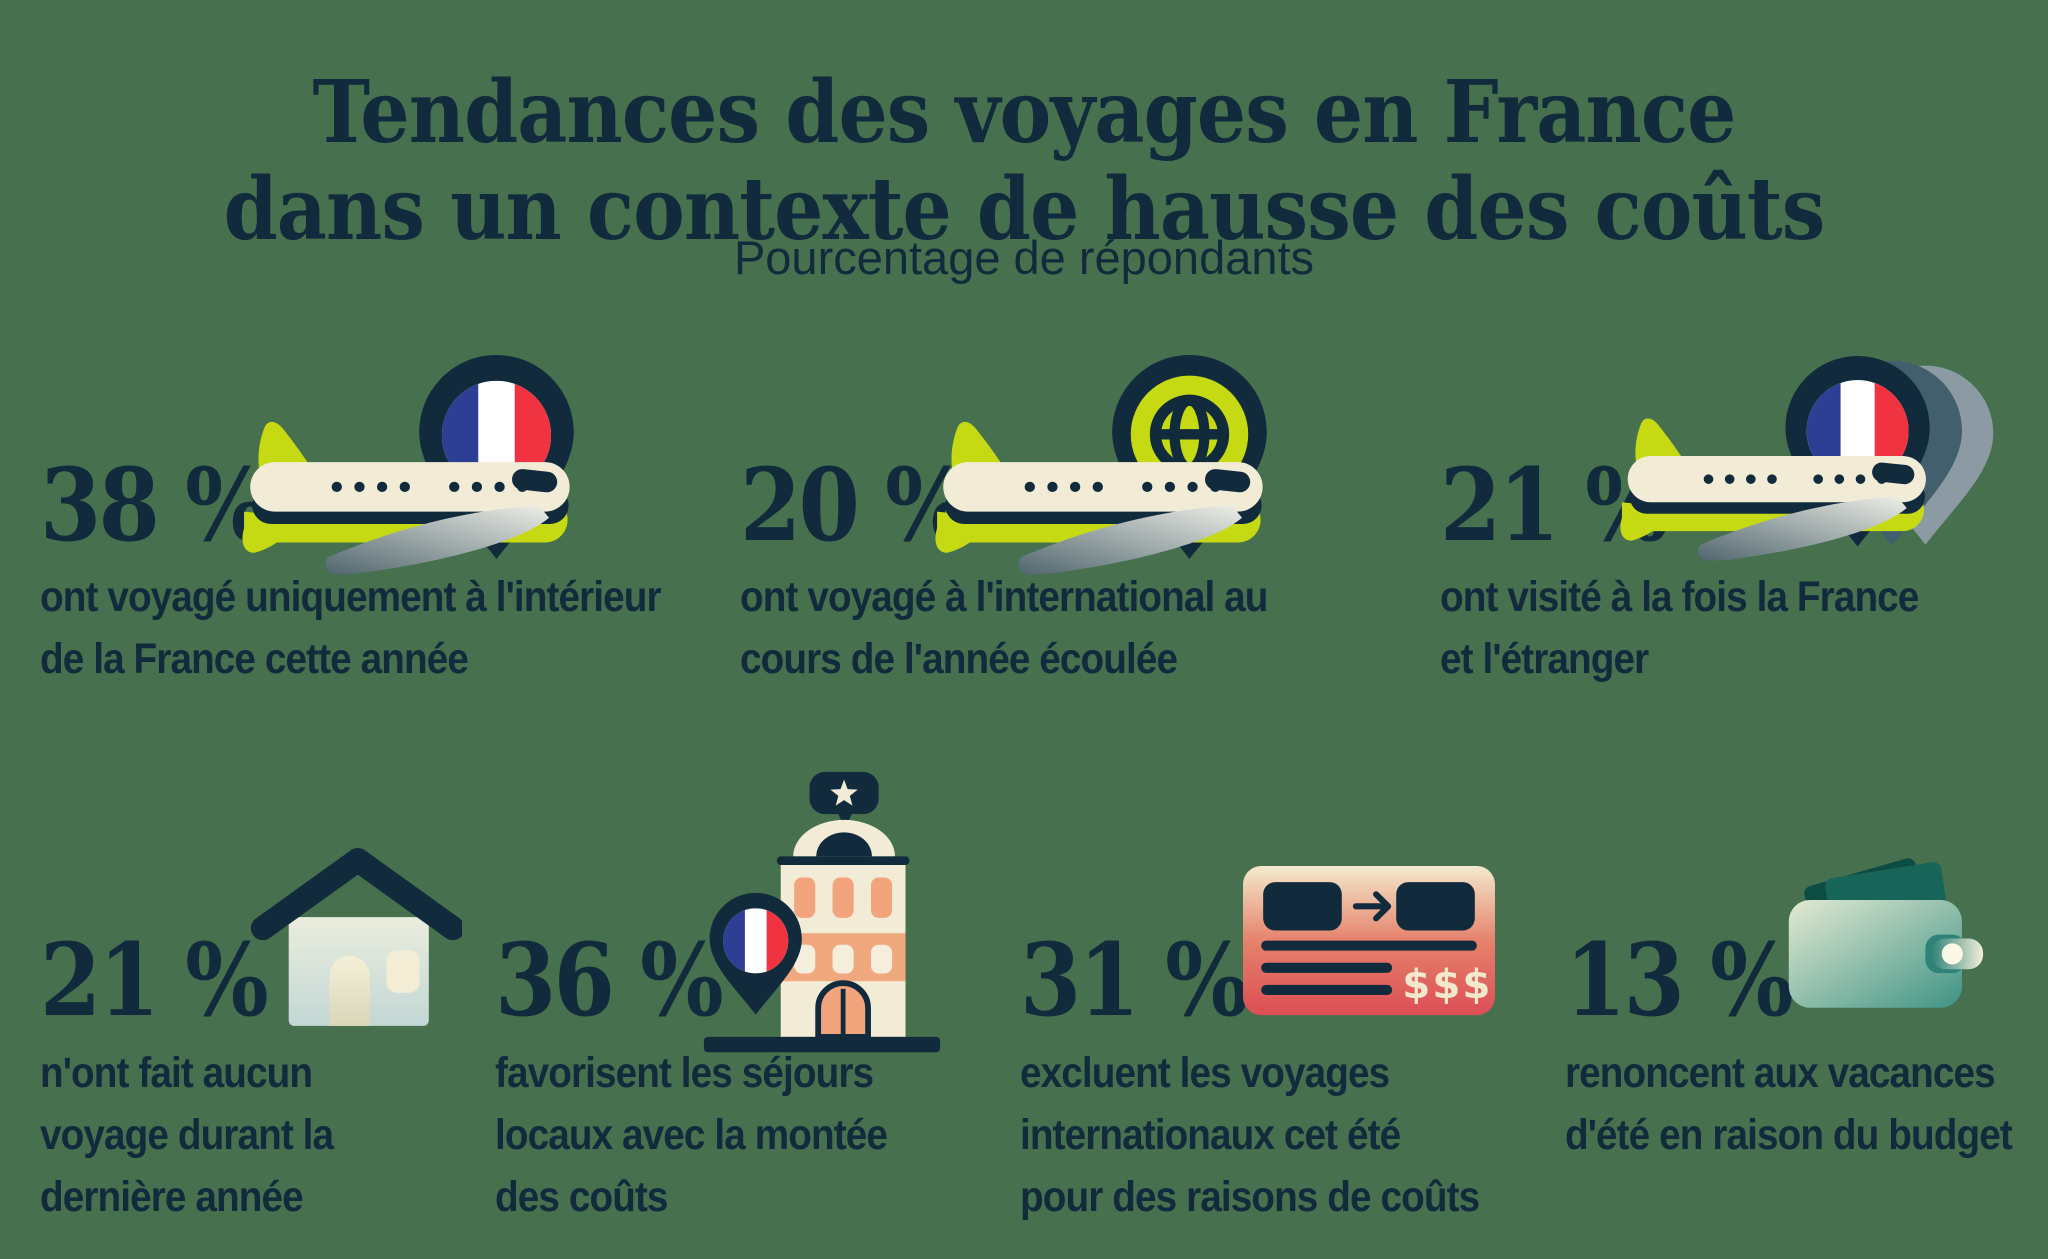 The image size is (2048, 1259). I want to click on stat-description-line: d'été en raison du budget, so click(1789, 1135).